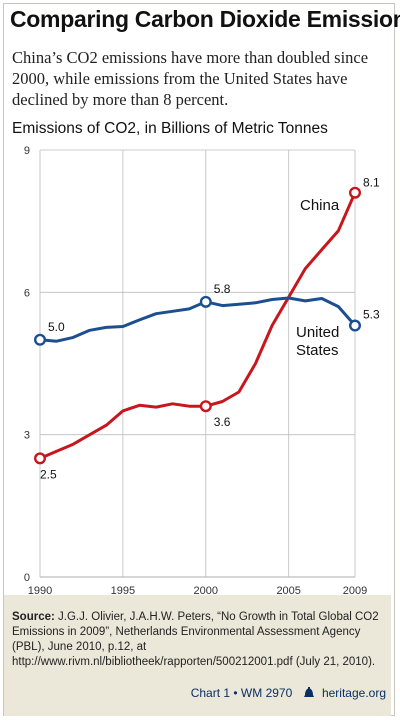 This screenshot has height=721, width=400. What do you see at coordinates (197, 319) in the screenshot?
I see `united-states-series-line` at bounding box center [197, 319].